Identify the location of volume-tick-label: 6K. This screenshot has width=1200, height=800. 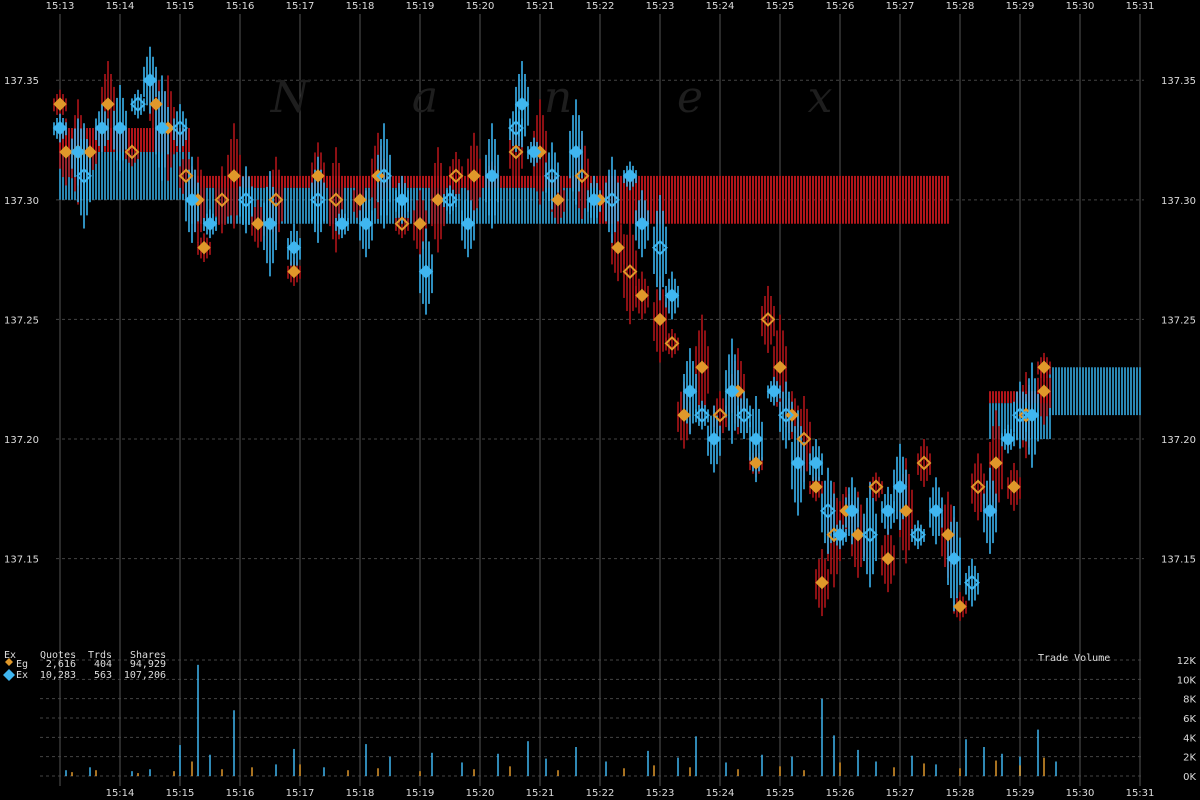
(1189, 719).